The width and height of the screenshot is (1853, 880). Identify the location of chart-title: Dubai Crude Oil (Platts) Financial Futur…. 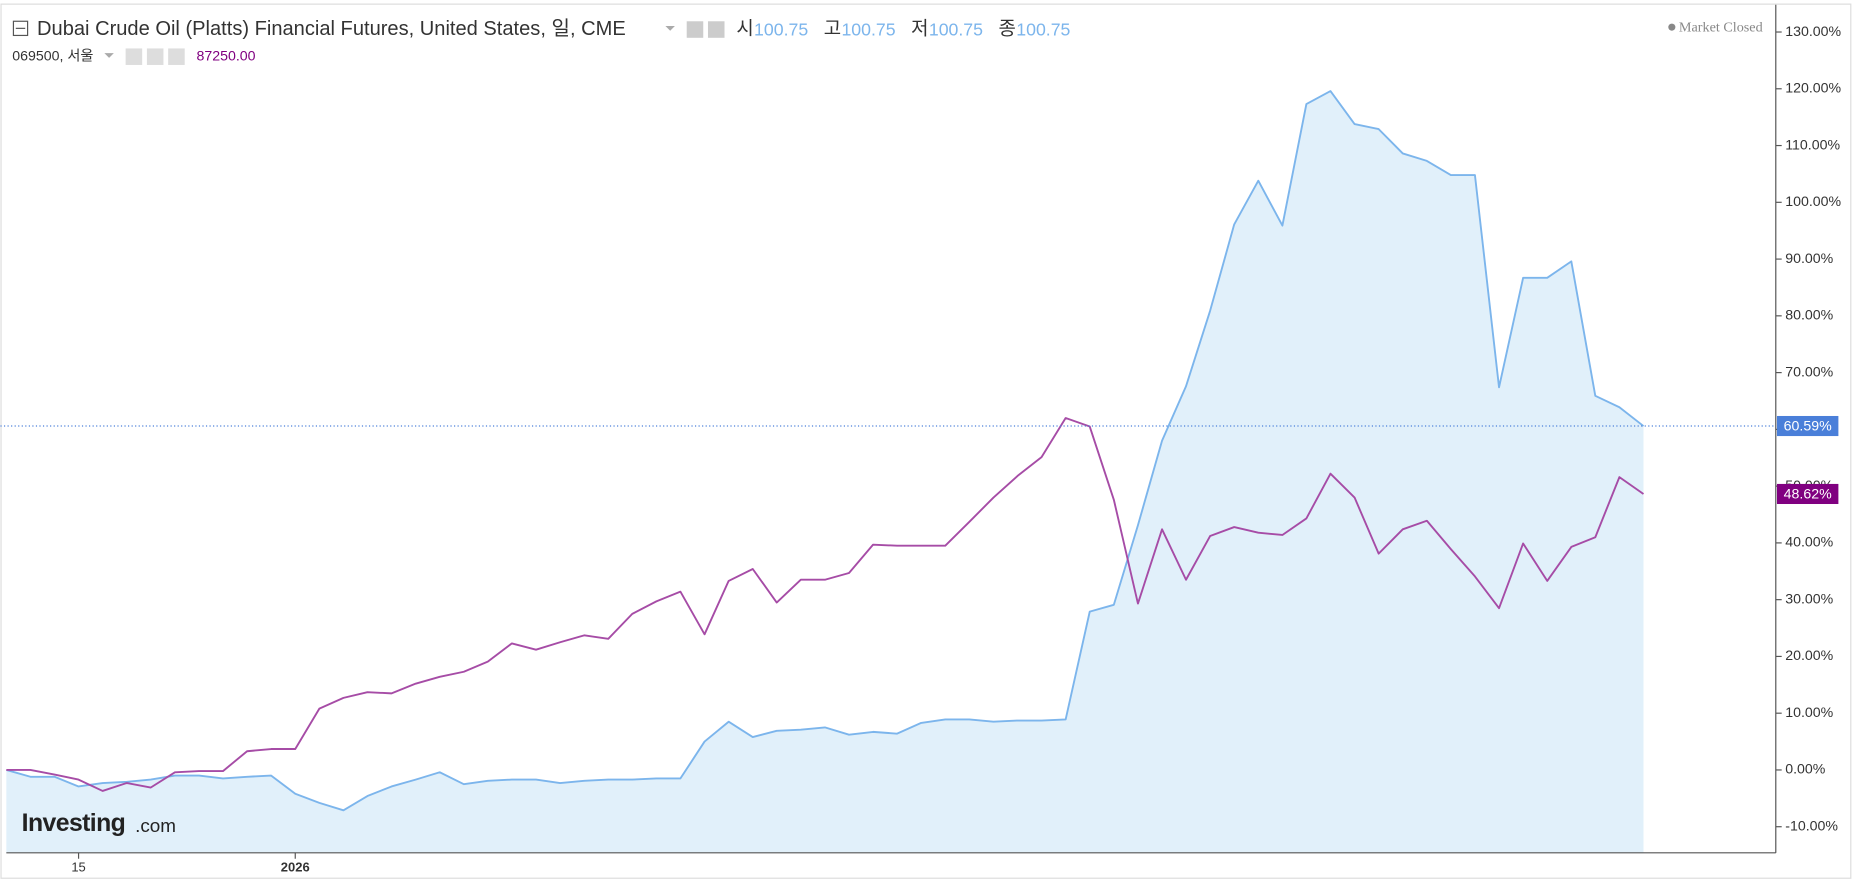
(331, 28).